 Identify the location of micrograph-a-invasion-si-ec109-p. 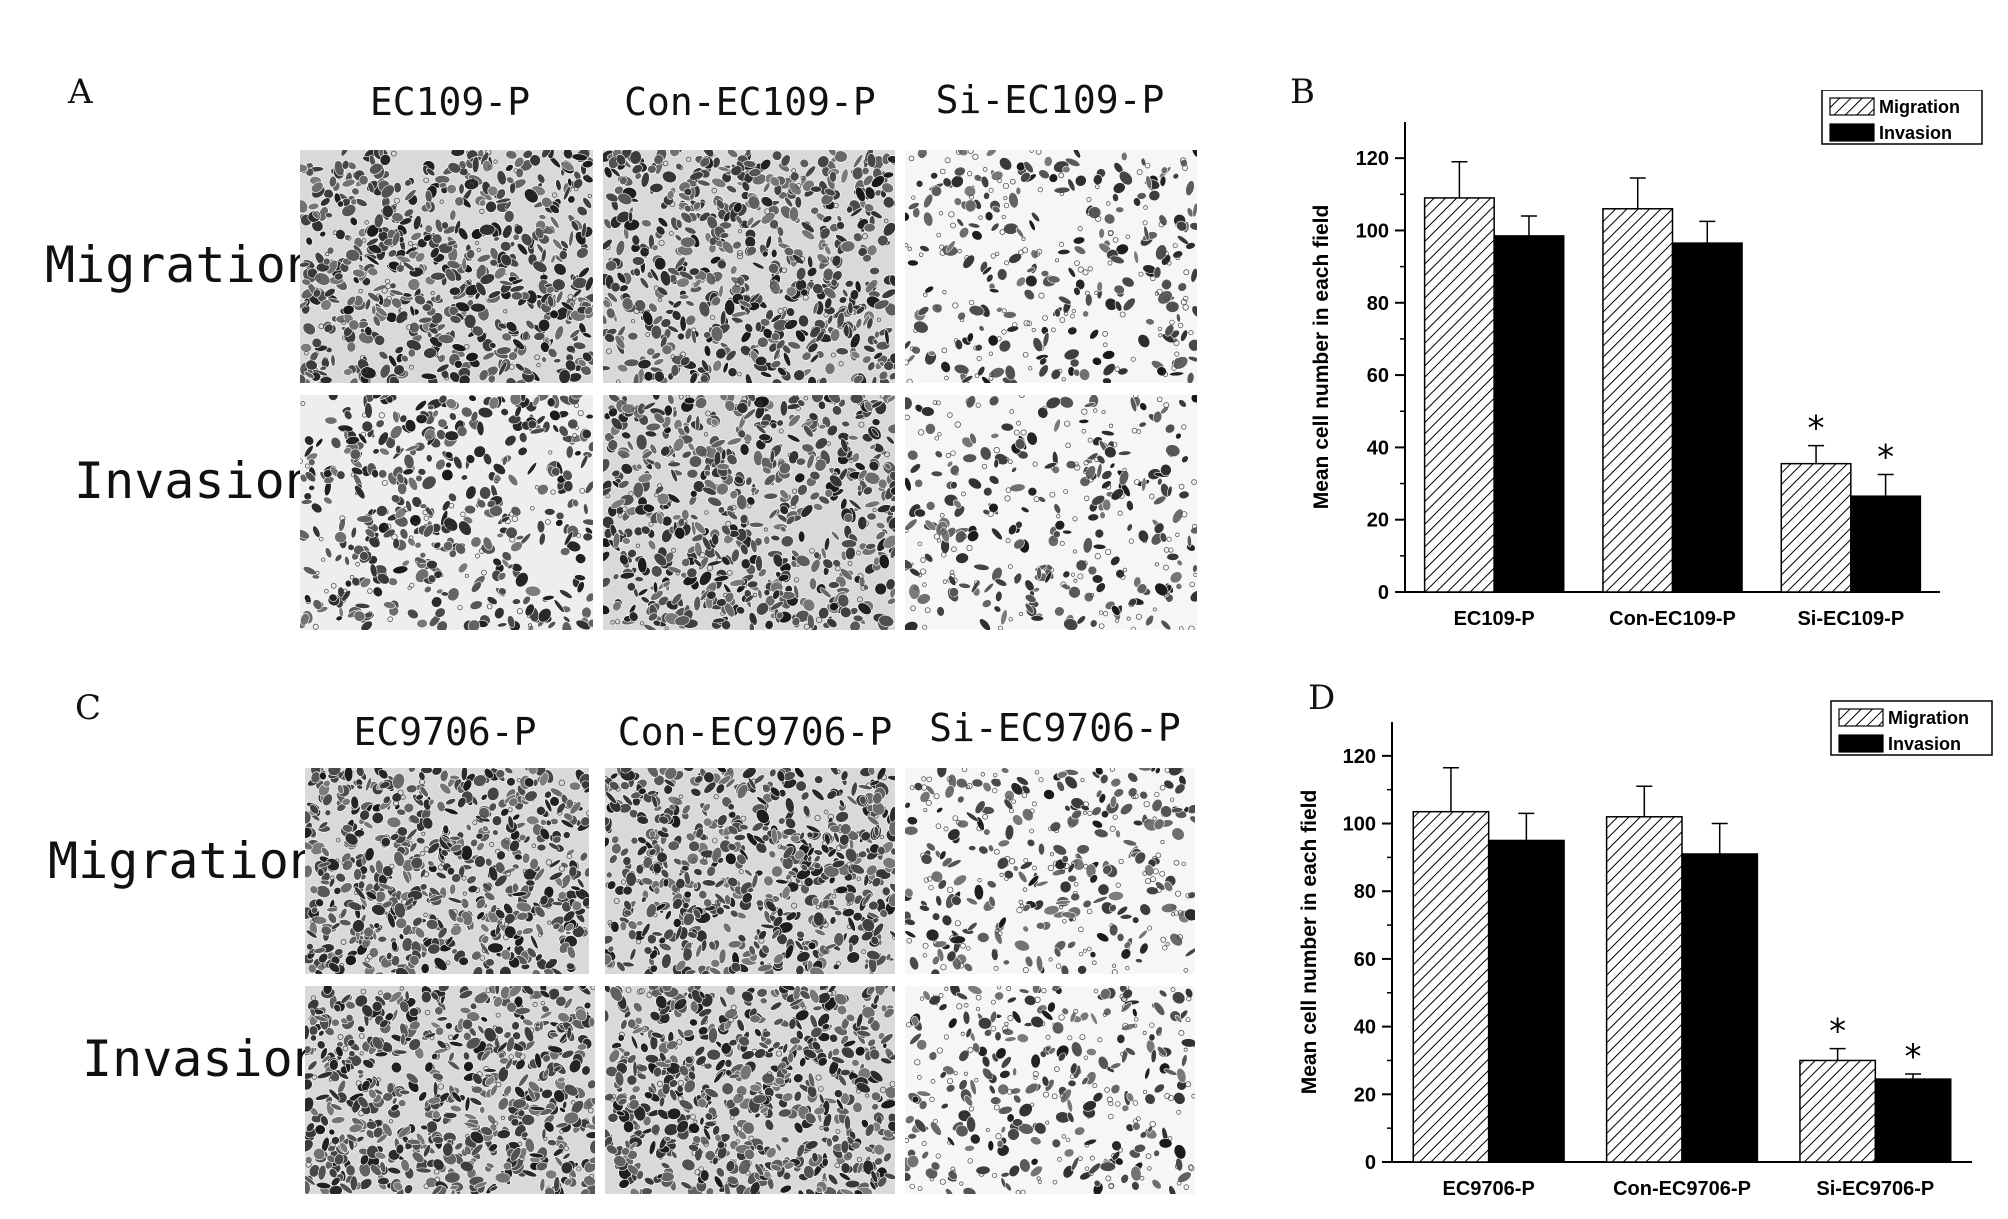
(1051, 512).